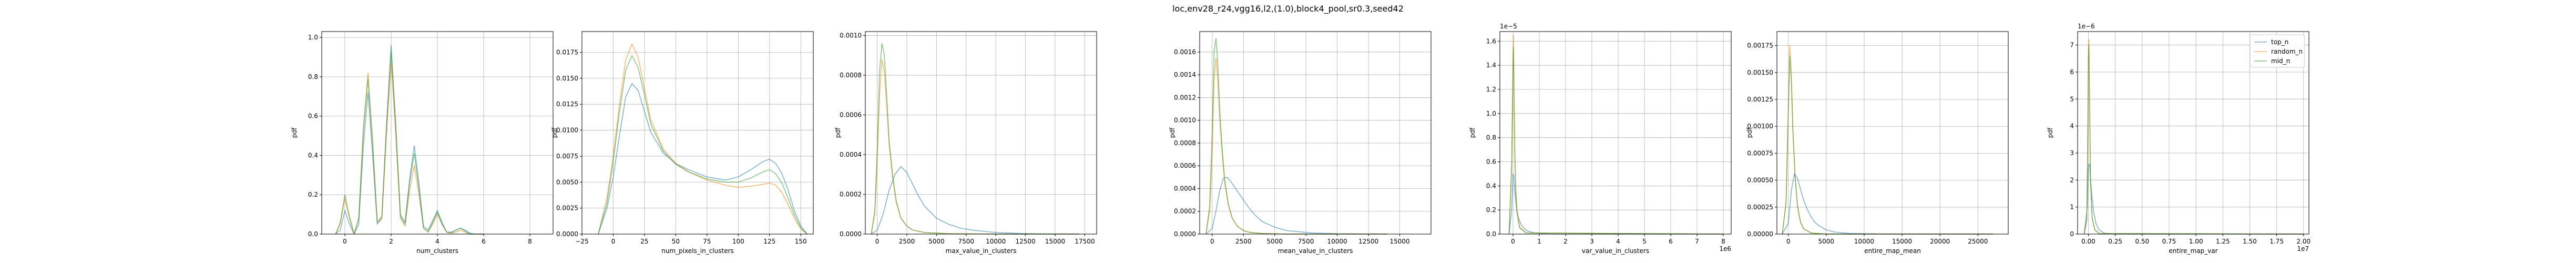 This screenshot has width=2576, height=263. What do you see at coordinates (1491, 234) in the screenshot?
I see `y-tick-label: 0.0` at bounding box center [1491, 234].